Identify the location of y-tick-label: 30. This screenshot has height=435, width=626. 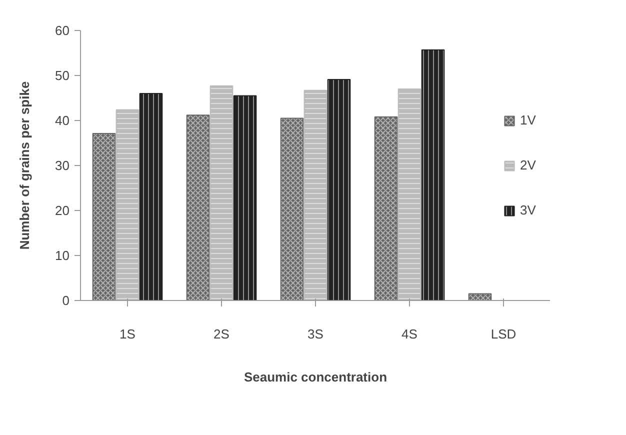
(62, 165).